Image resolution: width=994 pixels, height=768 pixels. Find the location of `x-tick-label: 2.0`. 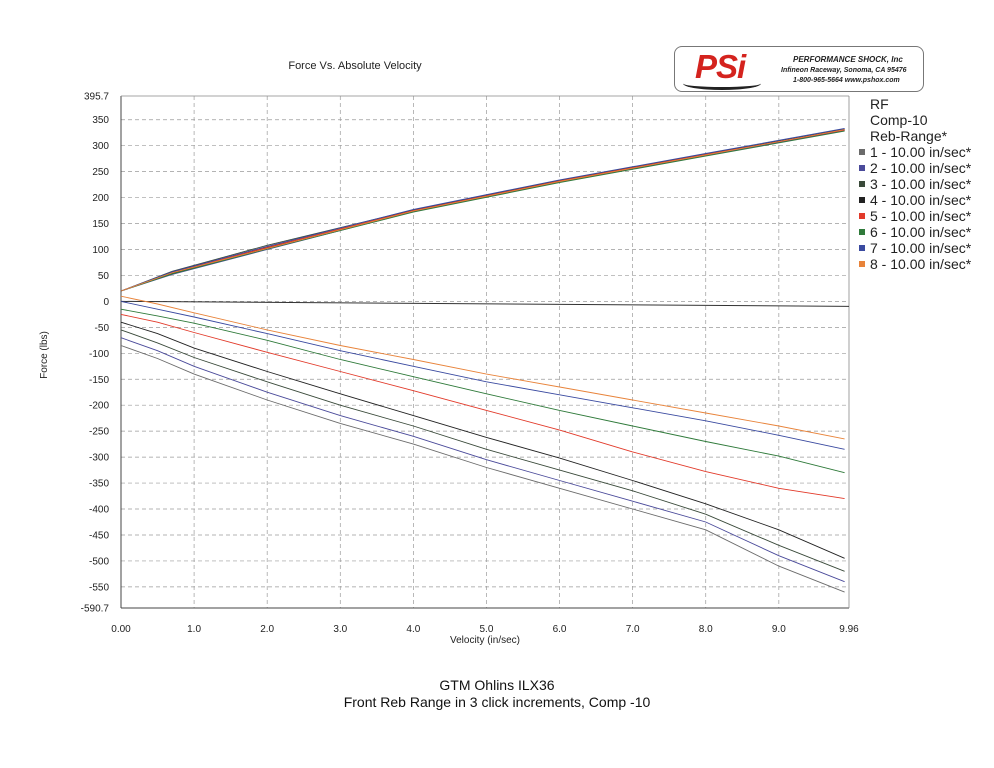

x-tick-label: 2.0 is located at coordinates (267, 629).